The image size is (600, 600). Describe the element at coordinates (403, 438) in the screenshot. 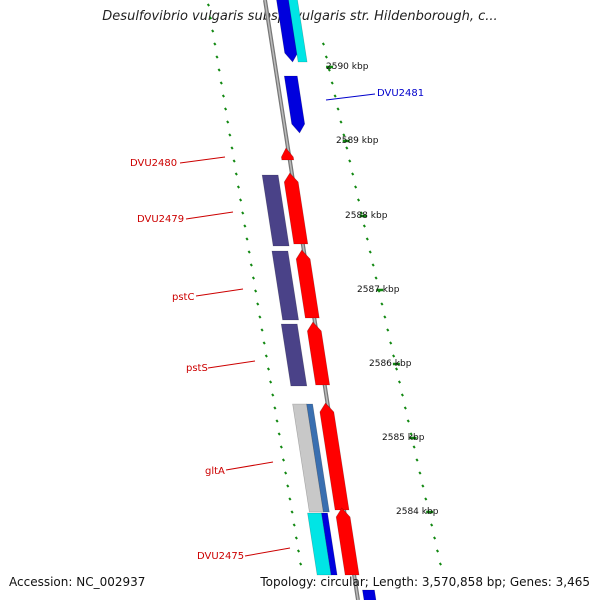

I see `kbp-label: 2585 kbp` at that location.